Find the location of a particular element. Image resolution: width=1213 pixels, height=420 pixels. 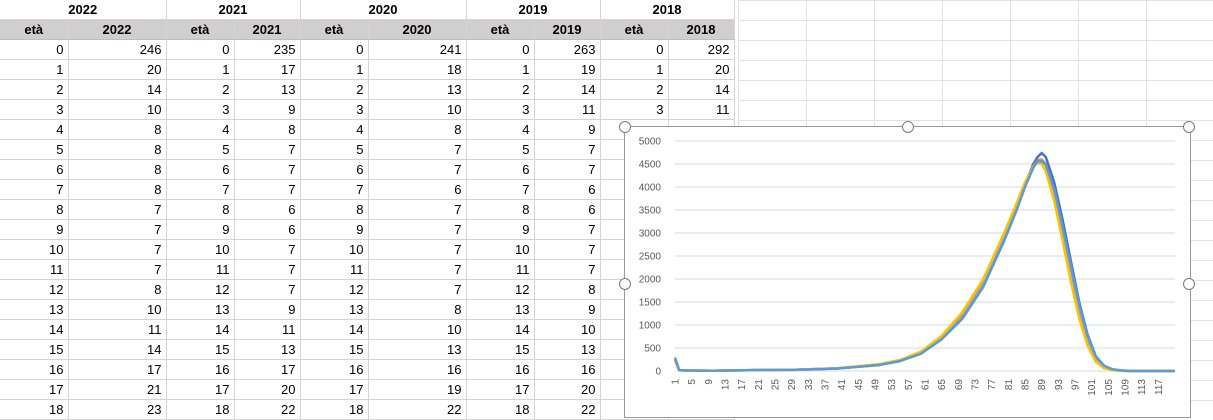

year-header-cell: 2022 is located at coordinates (83, 10).